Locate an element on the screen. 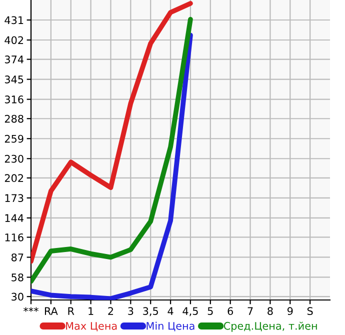 The height and width of the screenshot is (335, 345). x-tick-label: 5 is located at coordinates (210, 311).